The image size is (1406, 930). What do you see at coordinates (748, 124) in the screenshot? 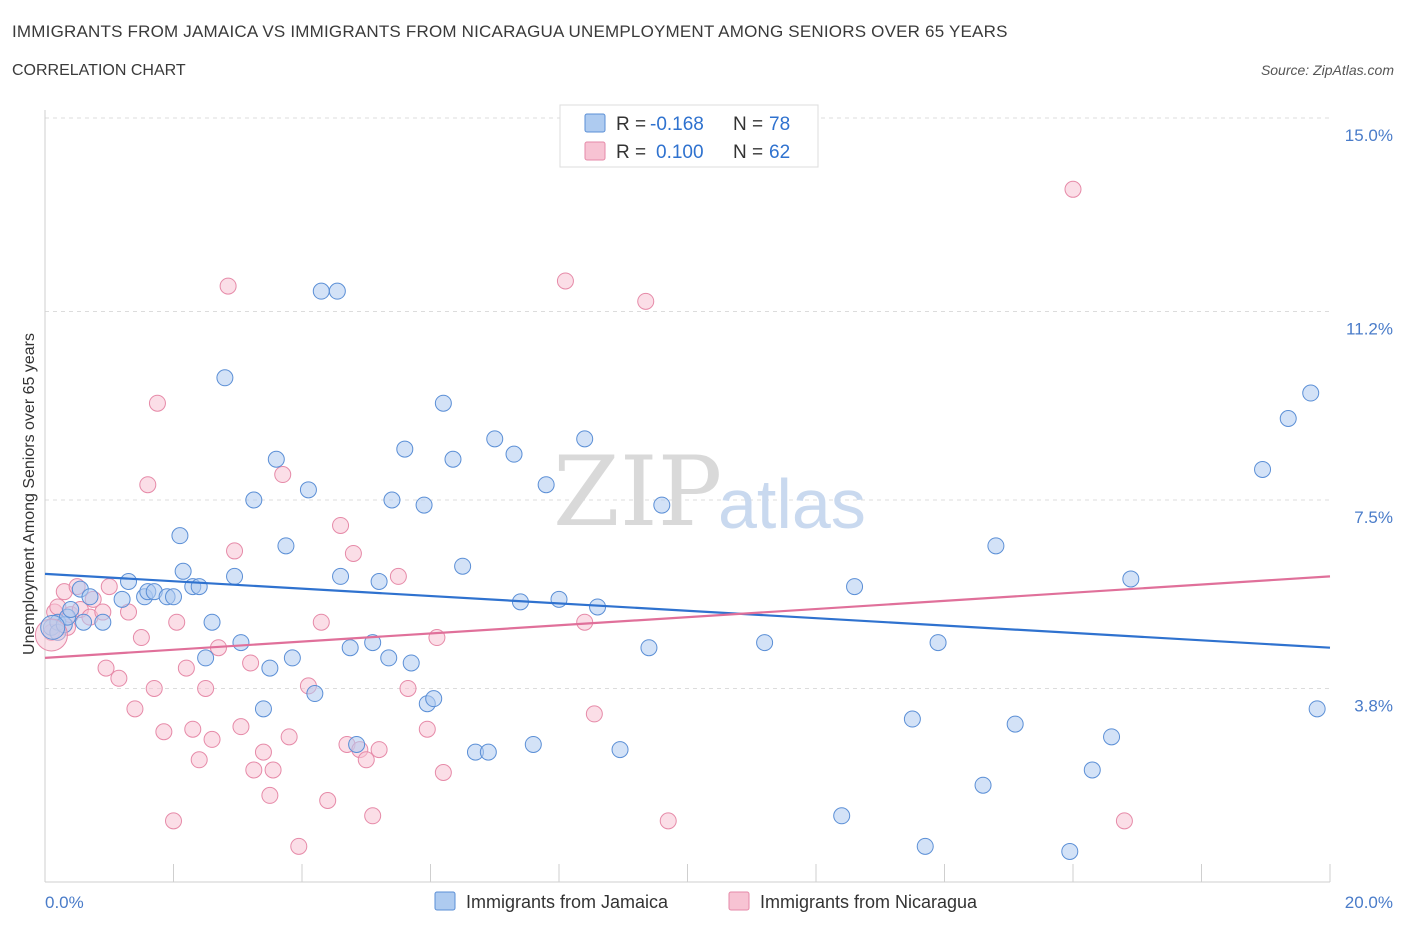
I see `legend-n-label-jamaica: N =` at bounding box center [748, 124].